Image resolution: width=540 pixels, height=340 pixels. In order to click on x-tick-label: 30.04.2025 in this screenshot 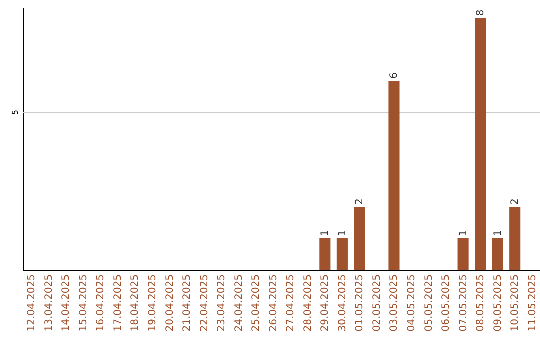, I will do `click(342, 303)`.